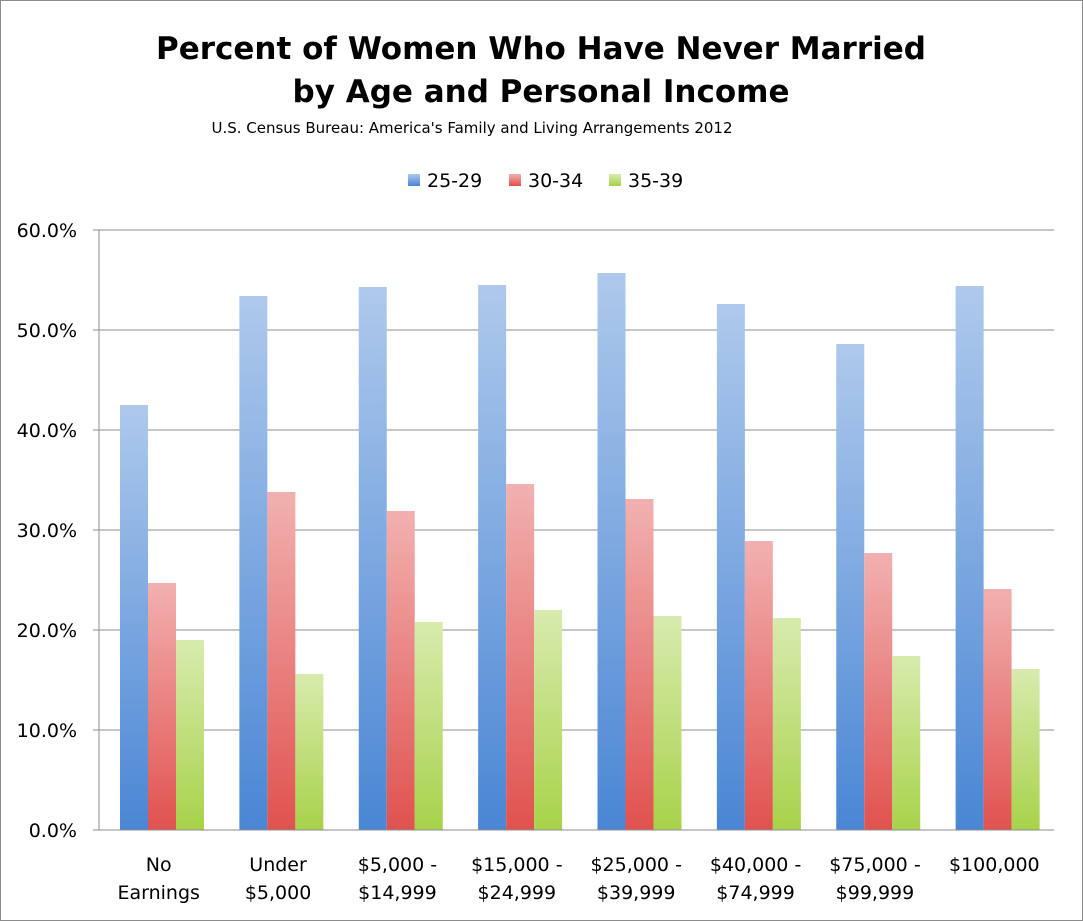 The width and height of the screenshot is (1083, 921). What do you see at coordinates (159, 865) in the screenshot?
I see `x-tick-label: No` at bounding box center [159, 865].